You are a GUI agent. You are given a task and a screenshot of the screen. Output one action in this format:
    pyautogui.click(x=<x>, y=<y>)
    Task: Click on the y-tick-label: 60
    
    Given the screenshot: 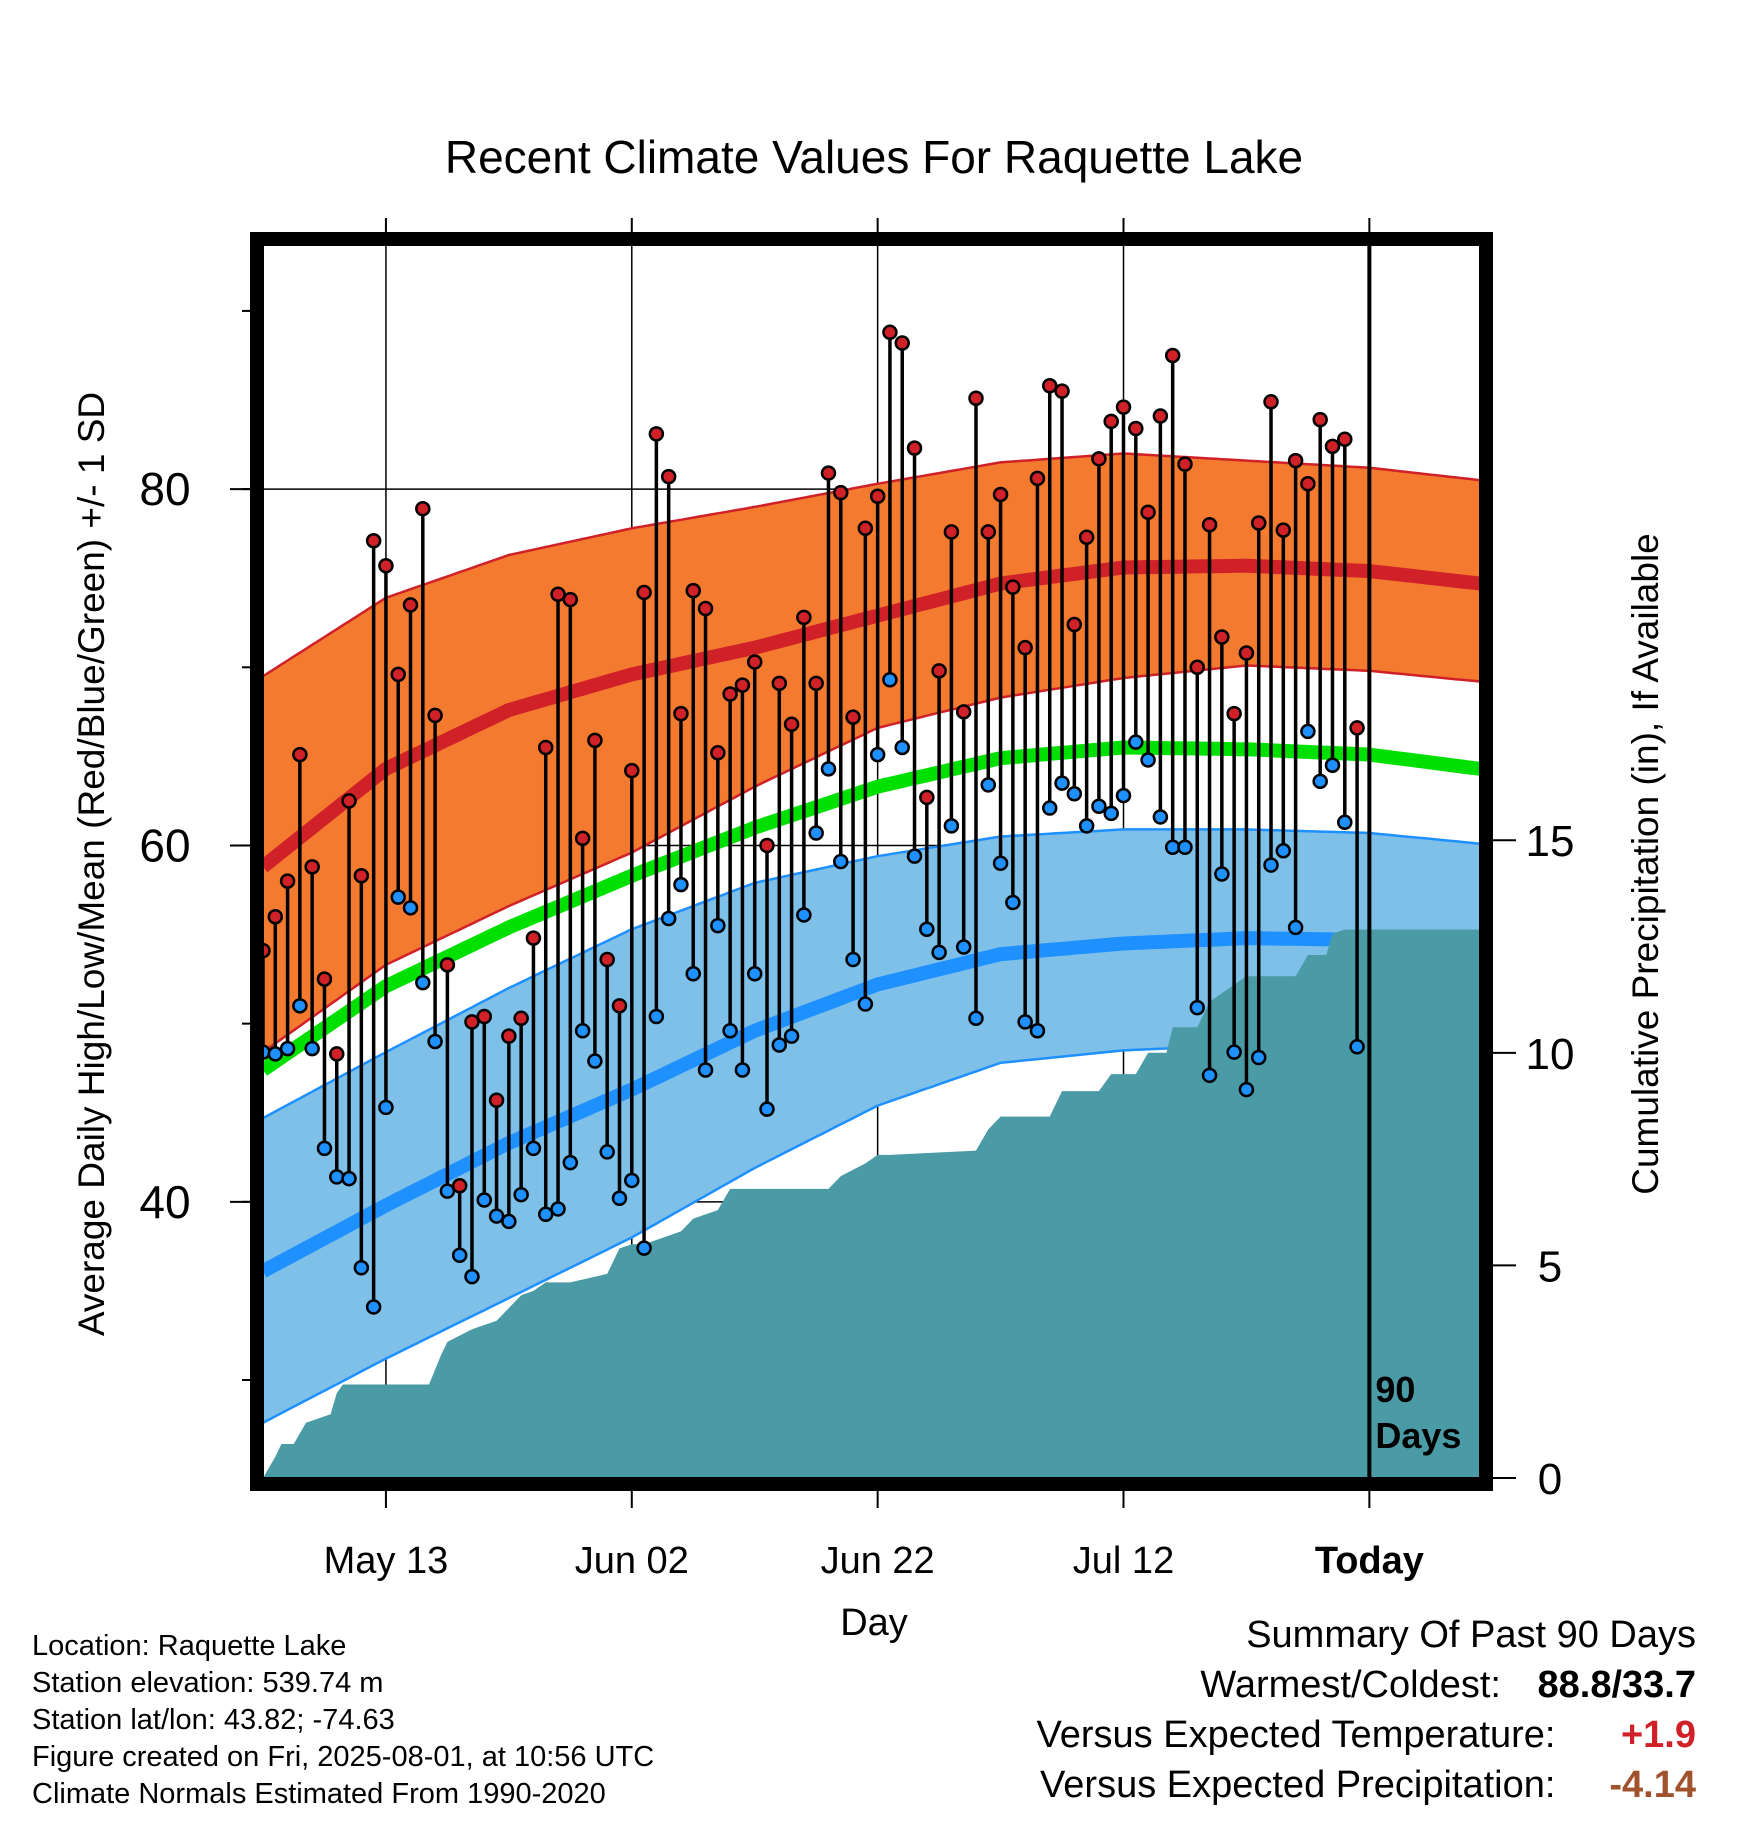 What is the action you would take?
    pyautogui.click(x=164, y=845)
    